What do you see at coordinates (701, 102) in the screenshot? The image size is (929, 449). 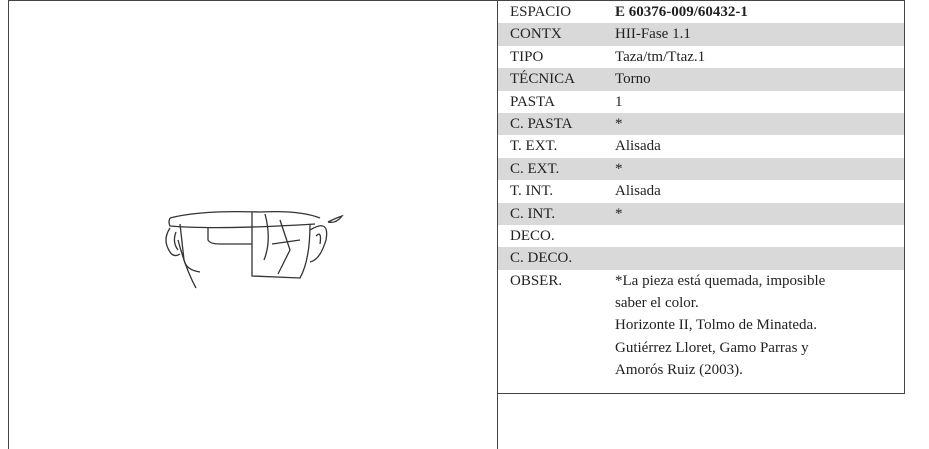 I see `table-row: PASTA 1` at bounding box center [701, 102].